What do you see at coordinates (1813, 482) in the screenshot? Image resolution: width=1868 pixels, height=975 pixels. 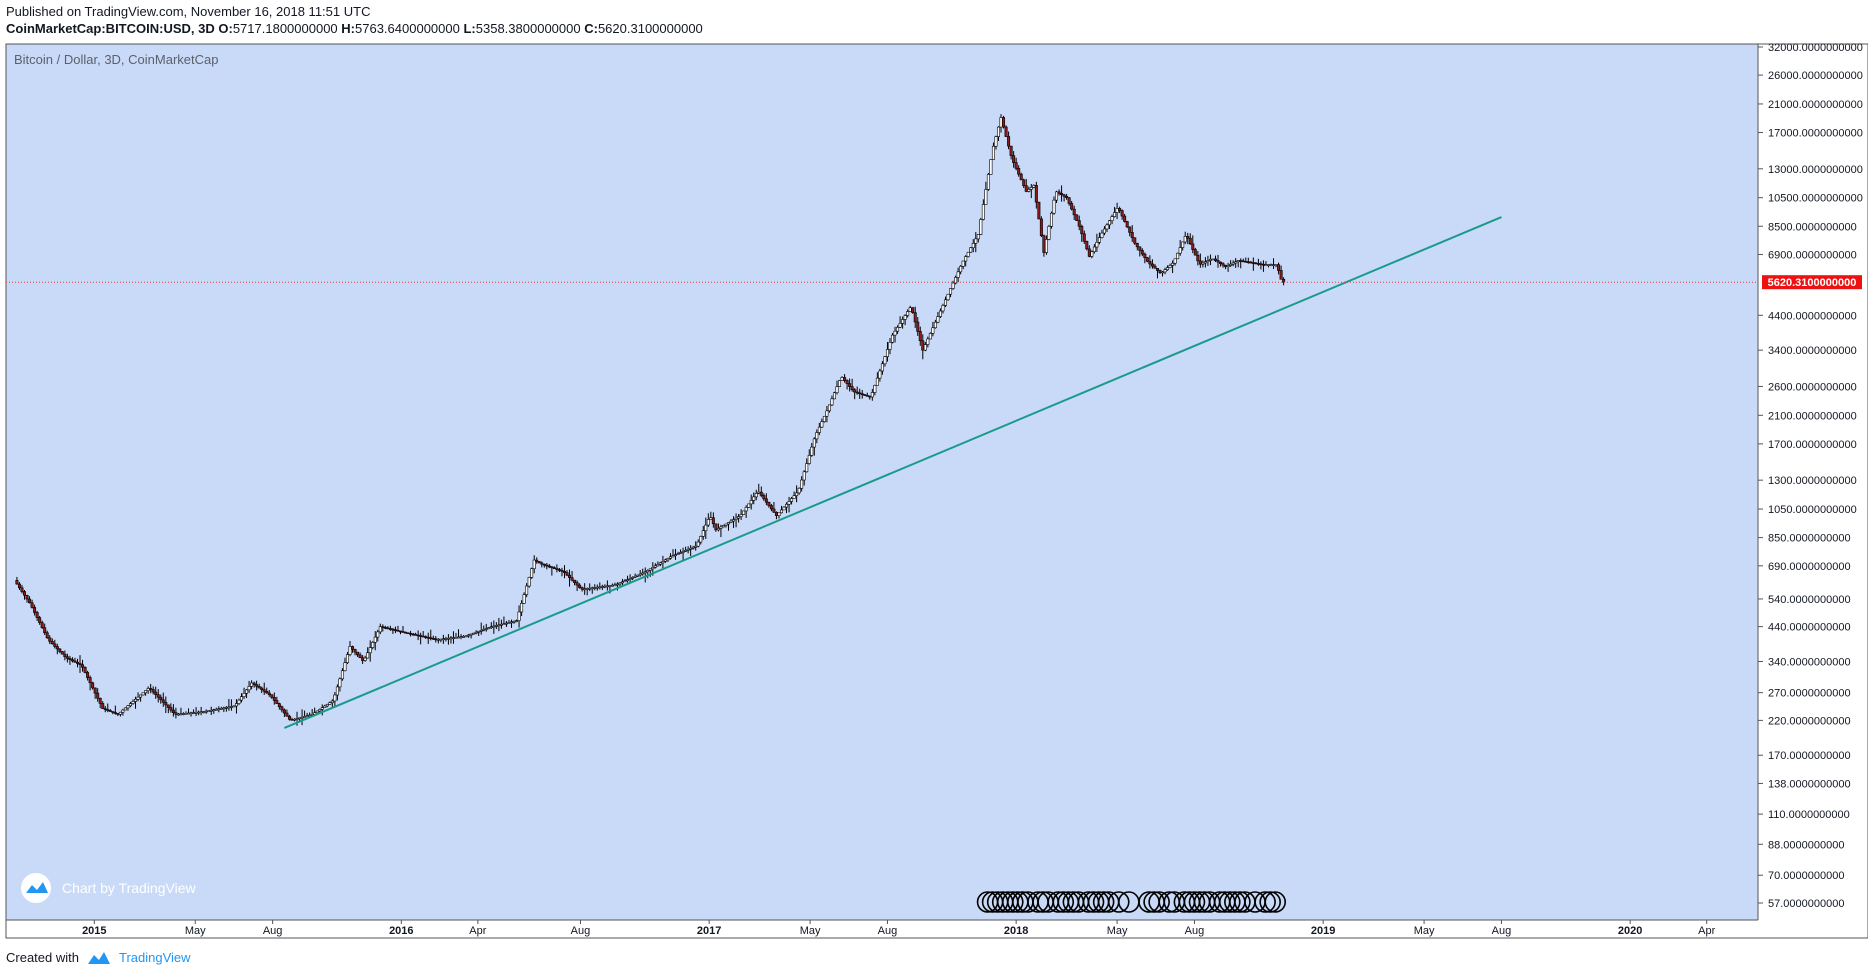 I see `price-axis` at bounding box center [1813, 482].